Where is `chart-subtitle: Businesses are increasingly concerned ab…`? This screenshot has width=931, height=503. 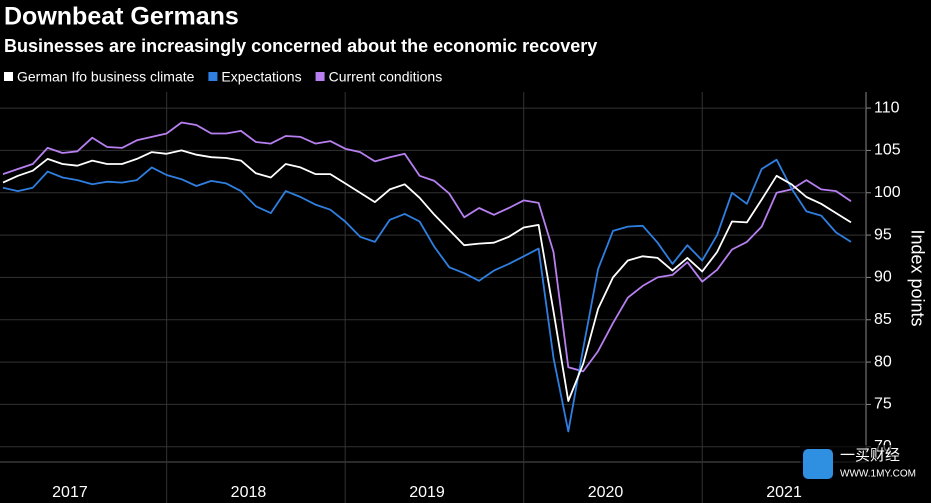
chart-subtitle: Businesses are increasingly concerned ab… is located at coordinates (300, 46).